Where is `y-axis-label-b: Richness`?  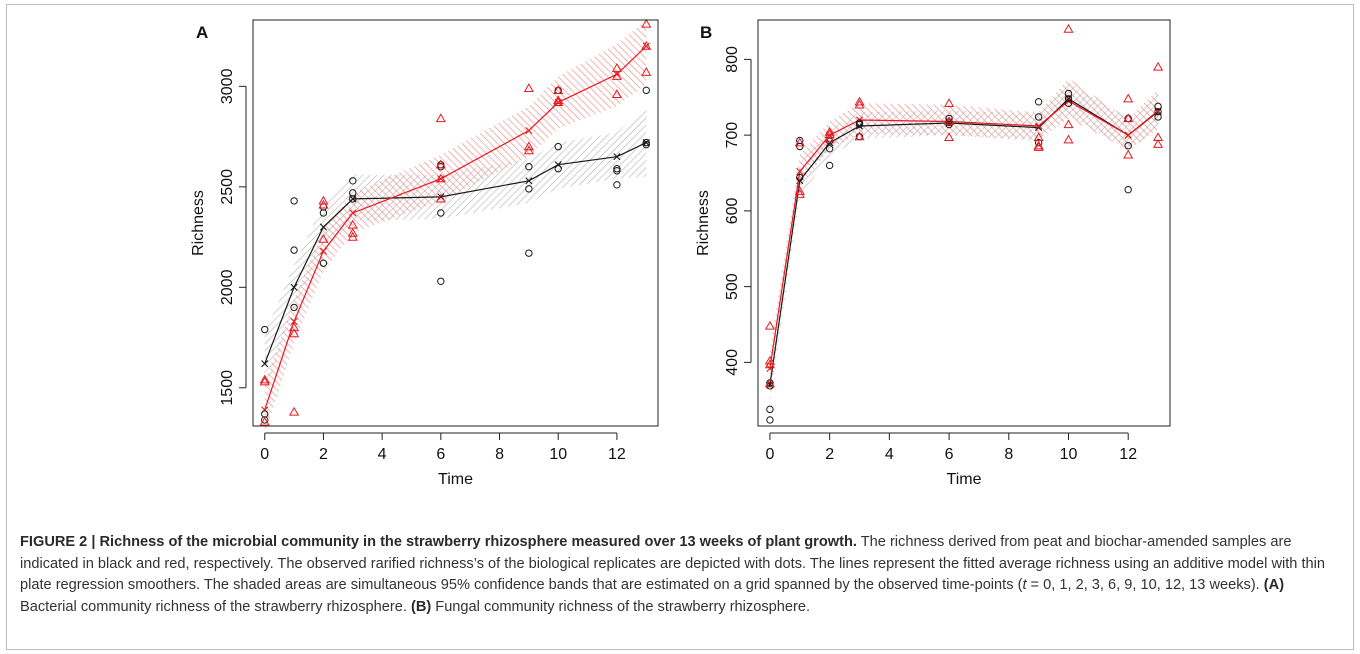 y-axis-label-b: Richness is located at coordinates (703, 223).